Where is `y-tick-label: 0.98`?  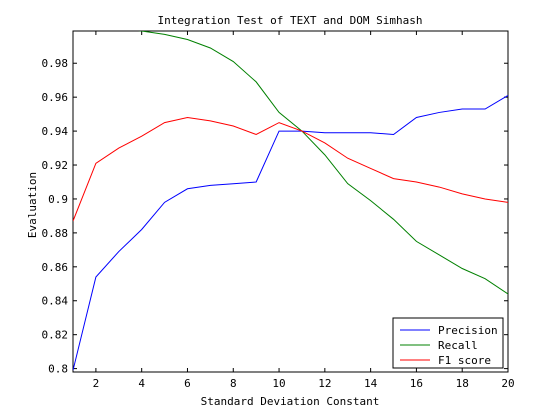 y-tick-label: 0.98 is located at coordinates (55, 63).